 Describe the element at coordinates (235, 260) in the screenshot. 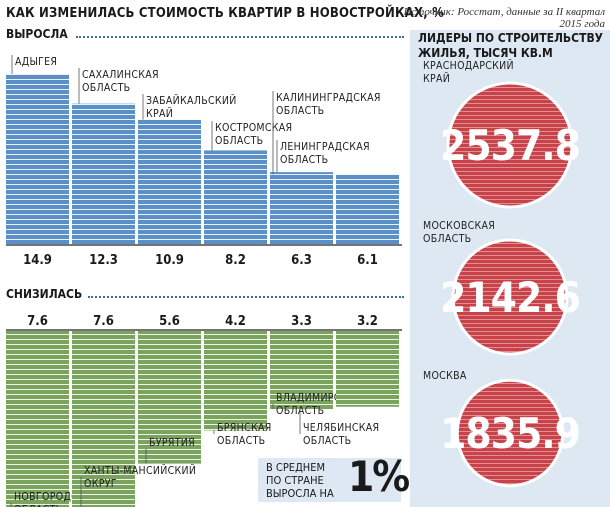

I see `value-label-increase-3: 8.2` at that location.